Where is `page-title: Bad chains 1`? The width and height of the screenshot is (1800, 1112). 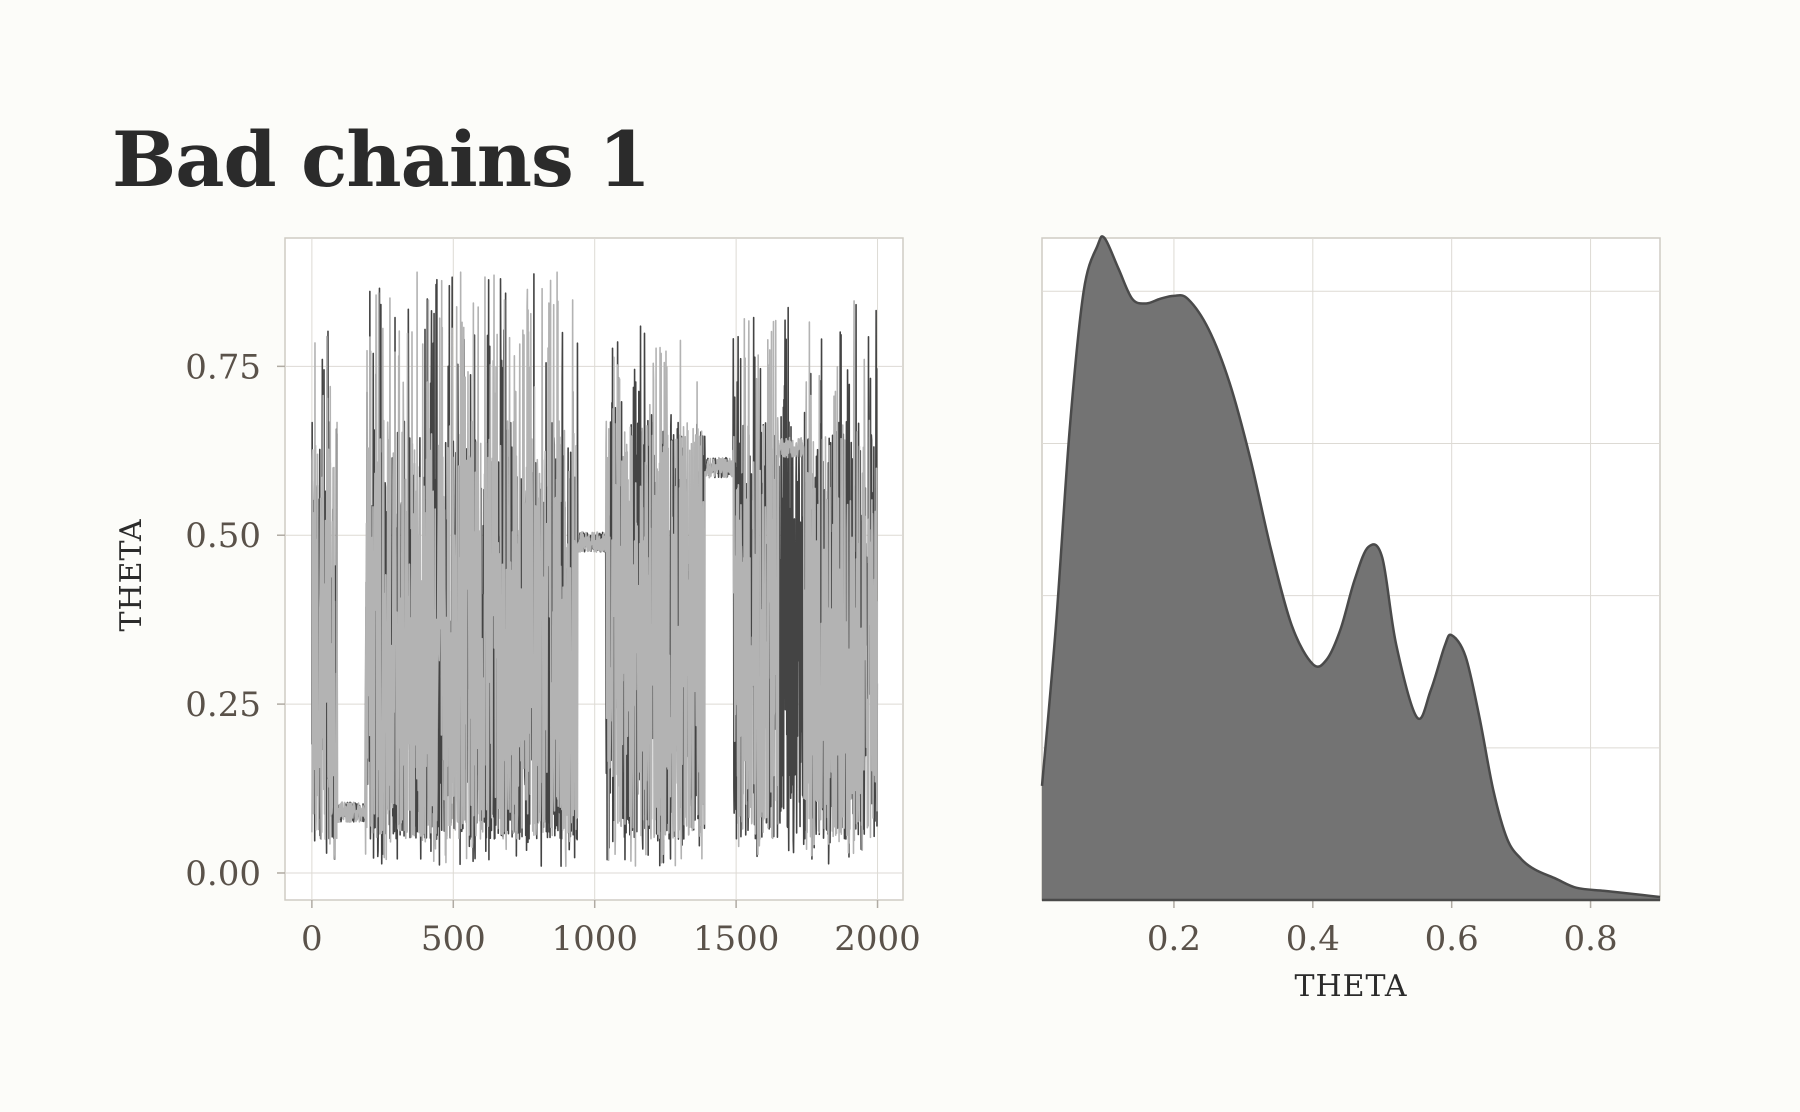 page-title: Bad chains 1 is located at coordinates (381, 159).